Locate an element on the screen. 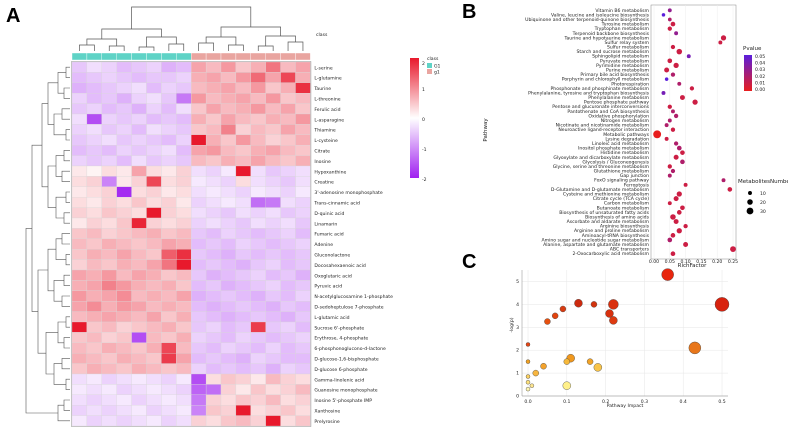 This screenshot has height=429, width=788. pathway-label: Neuroactive ligand-receptor interaction is located at coordinates (603, 130).